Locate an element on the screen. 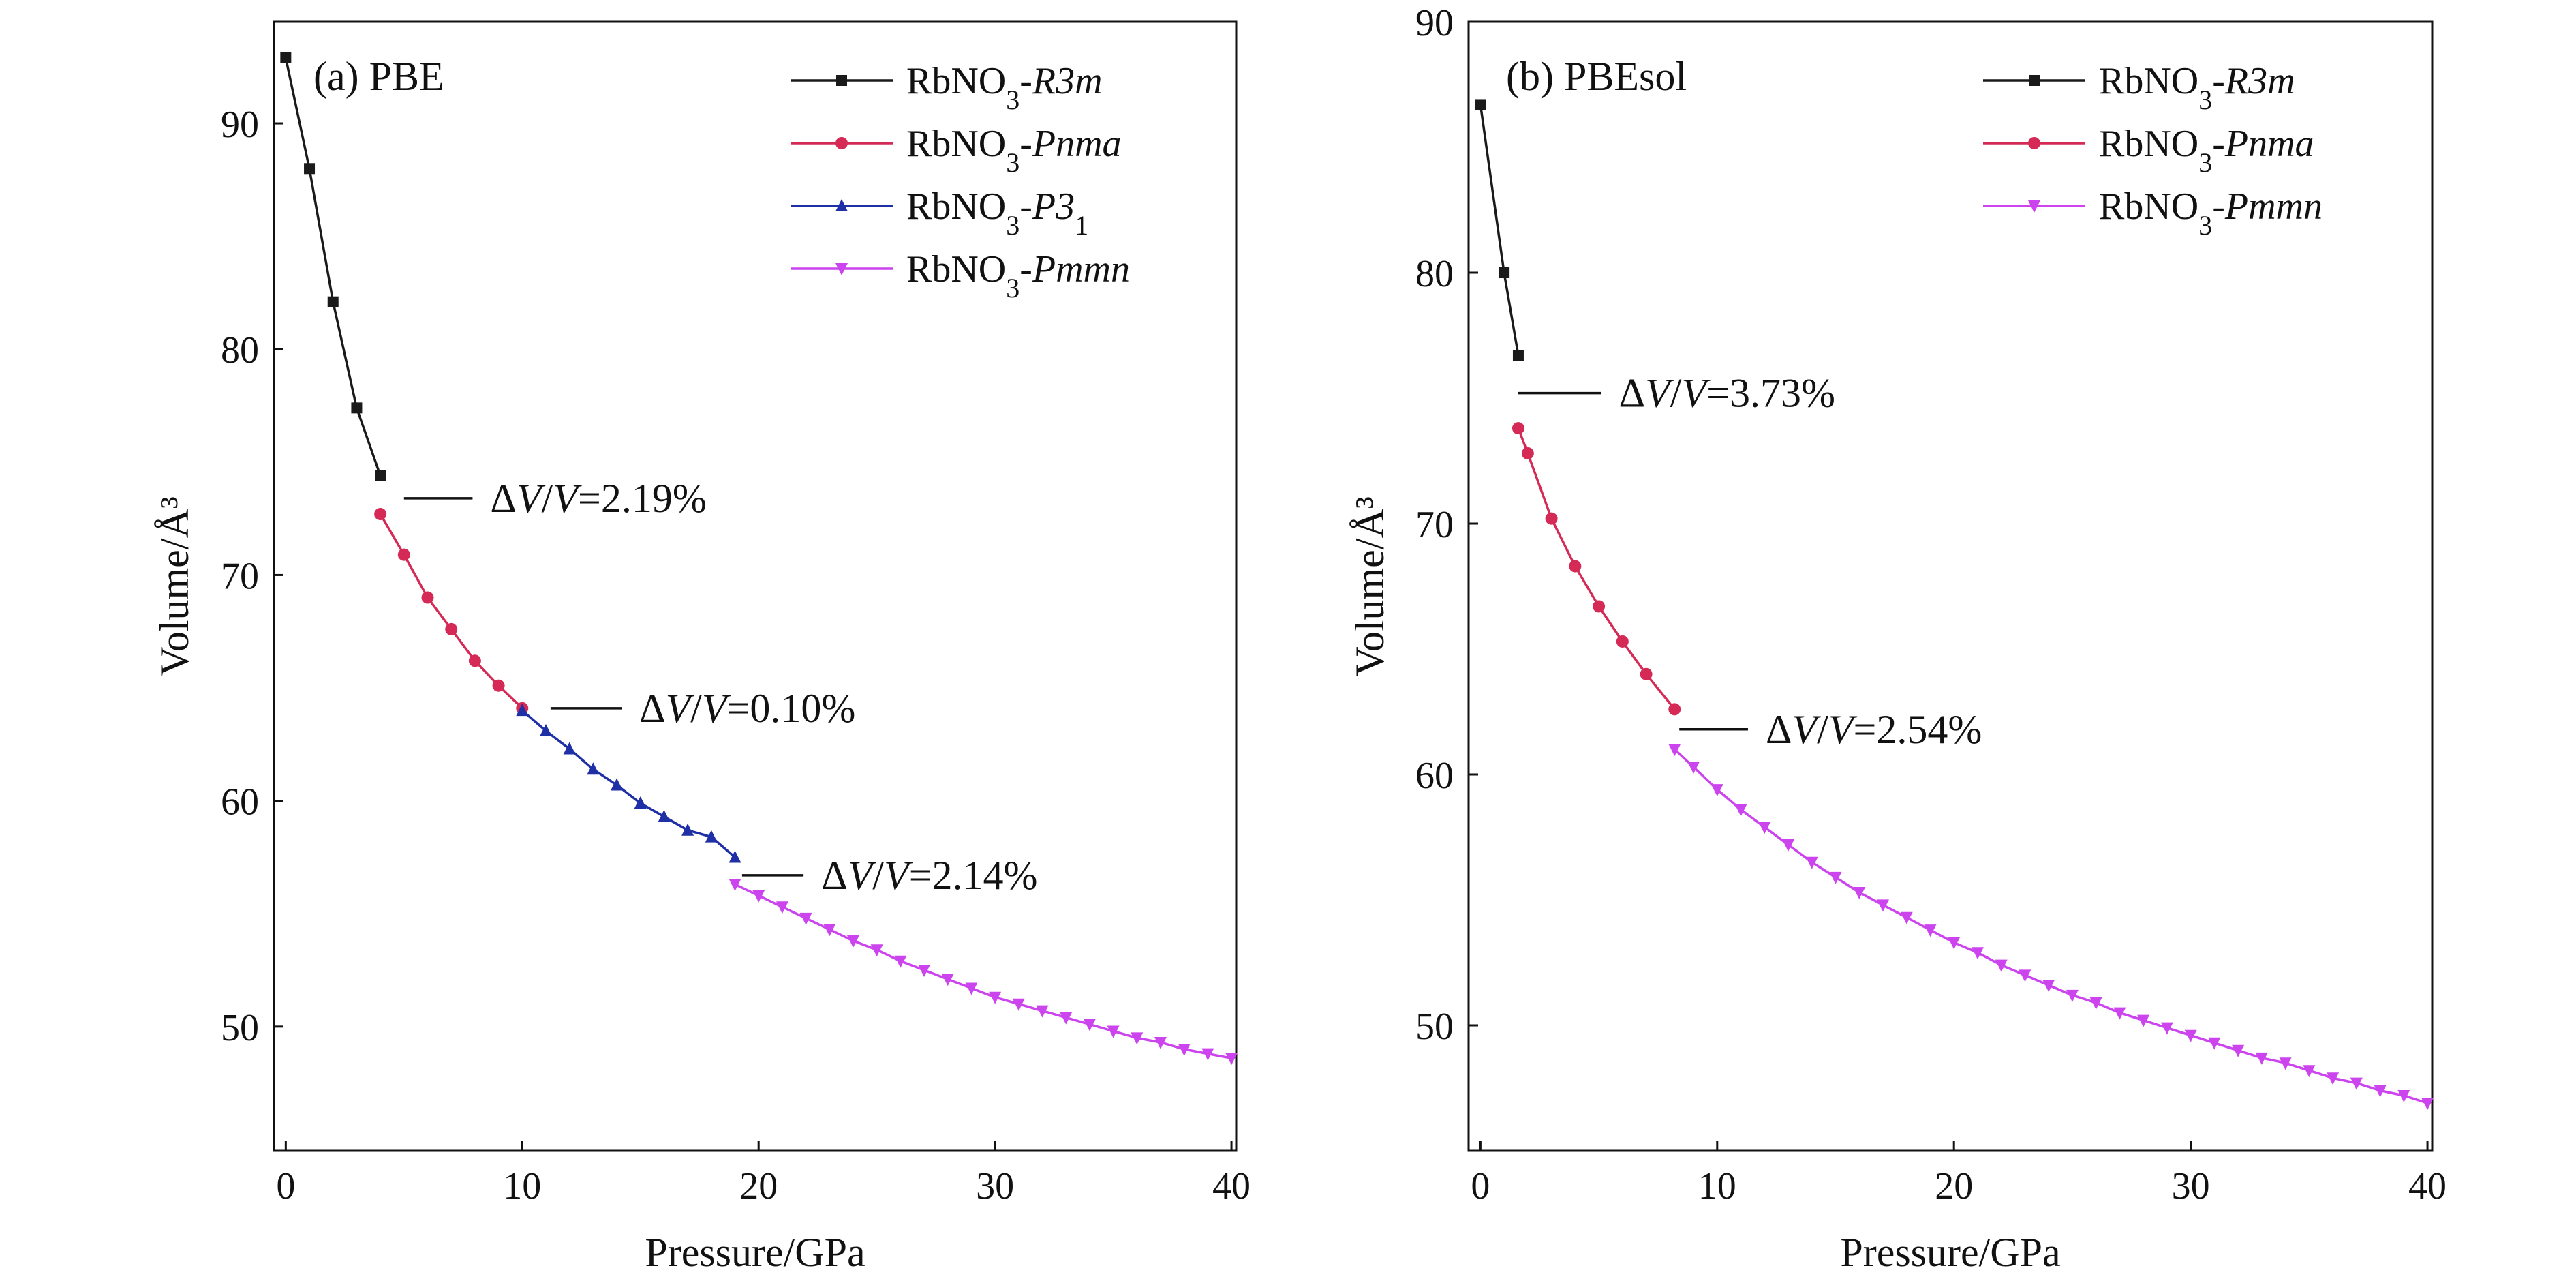 This screenshot has width=2576, height=1281. annotations-b: ΔV/V=3.73% ΔV/V=2.54% is located at coordinates (1750, 561).